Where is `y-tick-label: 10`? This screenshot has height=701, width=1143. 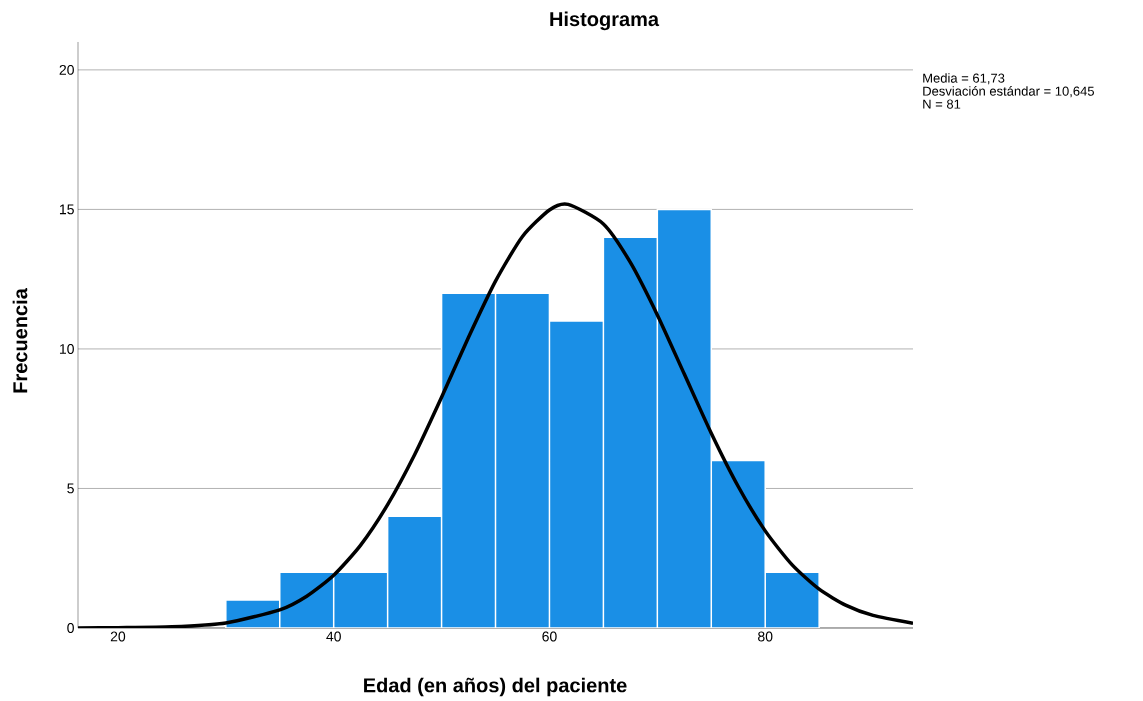 y-tick-label: 10 is located at coordinates (66, 348).